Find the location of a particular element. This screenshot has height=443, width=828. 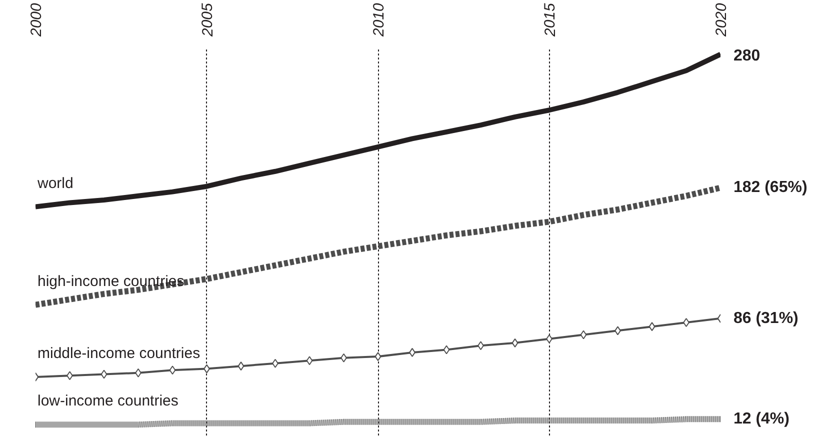

series-label: low-income countries is located at coordinates (108, 401).